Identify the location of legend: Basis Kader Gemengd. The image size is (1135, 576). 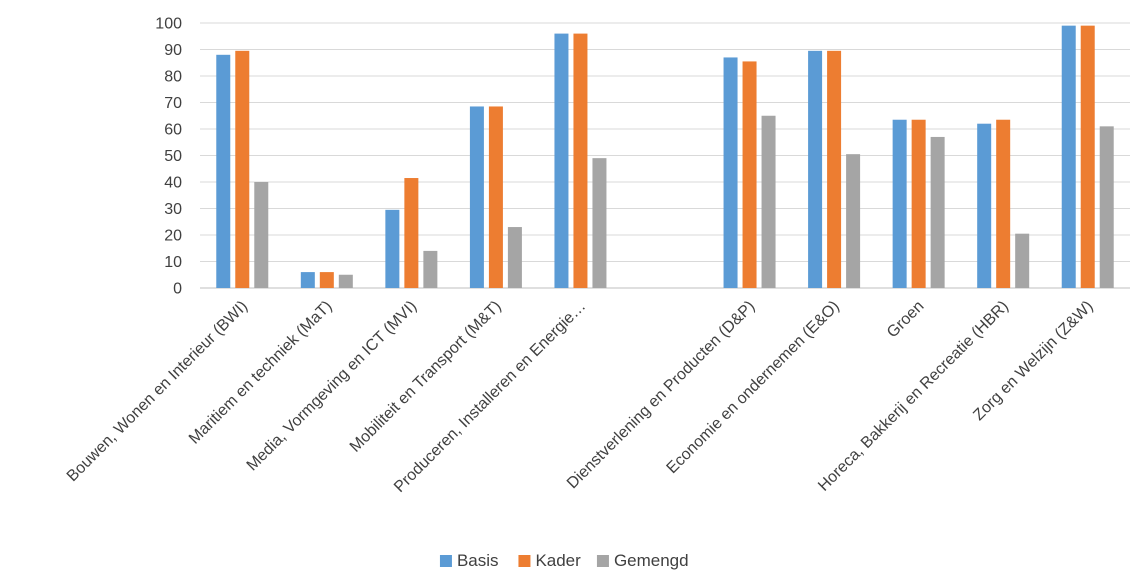
(564, 560).